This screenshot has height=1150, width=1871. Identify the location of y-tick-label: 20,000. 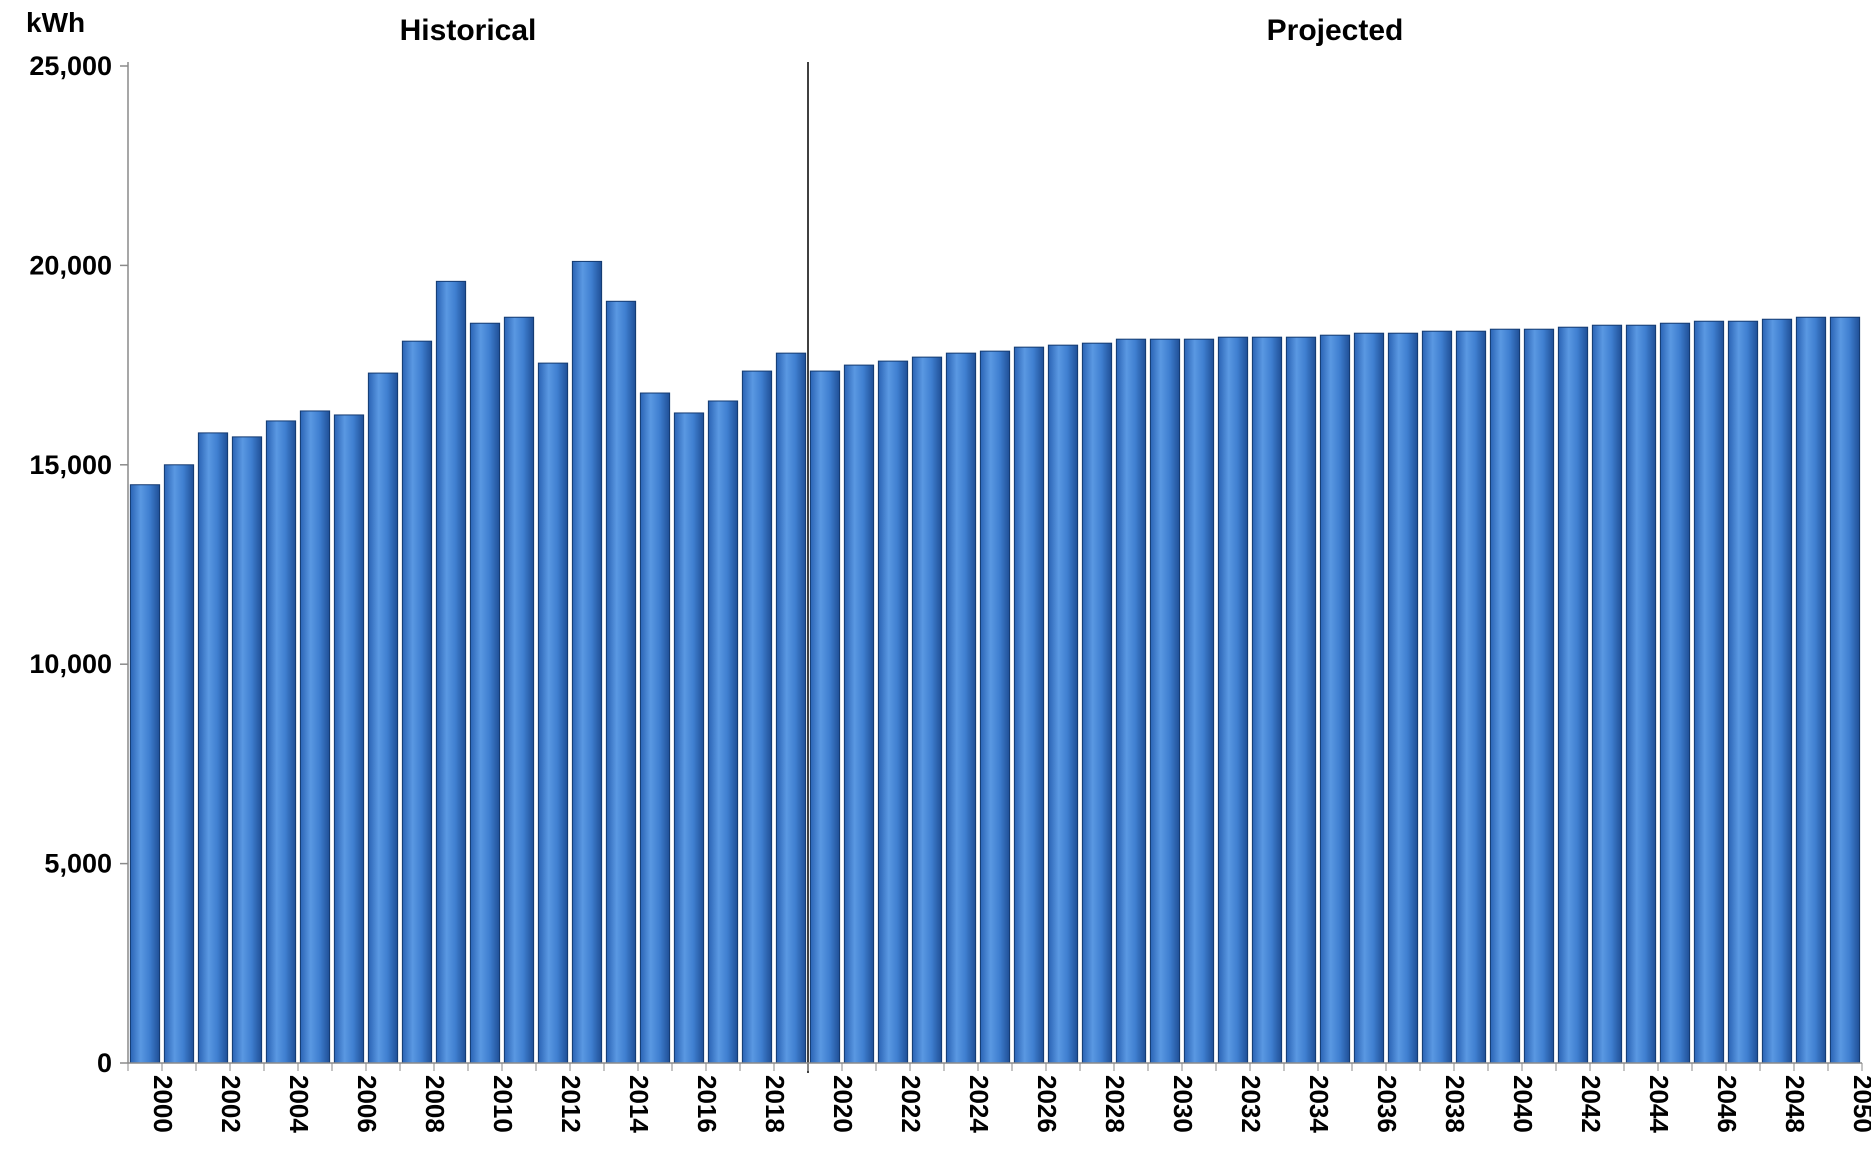
(70, 265).